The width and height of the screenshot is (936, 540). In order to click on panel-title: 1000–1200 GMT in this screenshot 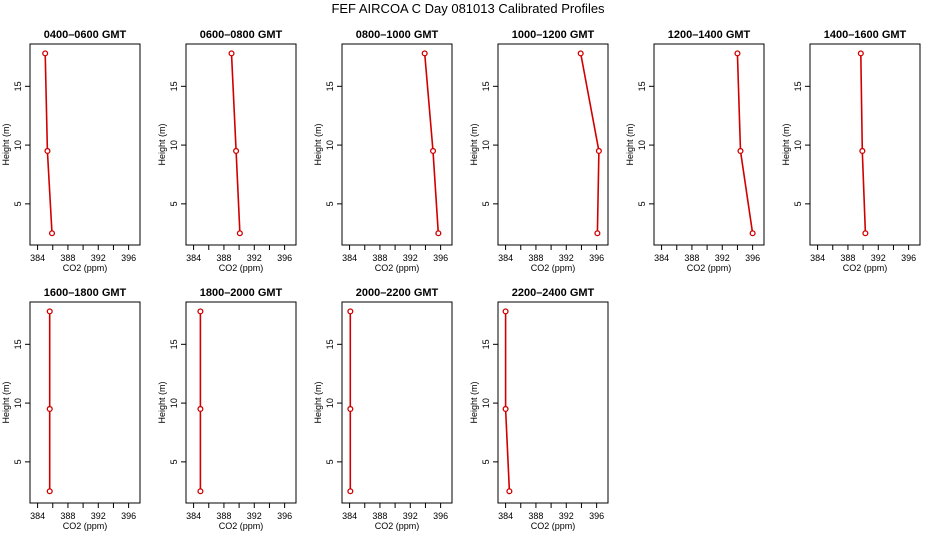, I will do `click(553, 35)`.